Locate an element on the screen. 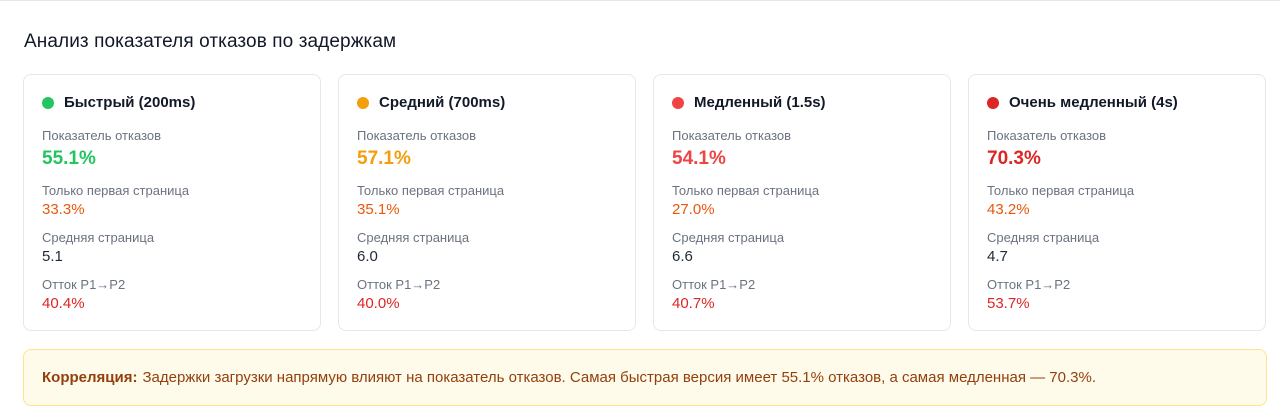 Image resolution: width=1280 pixels, height=416 pixels. card-title: Медленный (1.5s) is located at coordinates (760, 102).